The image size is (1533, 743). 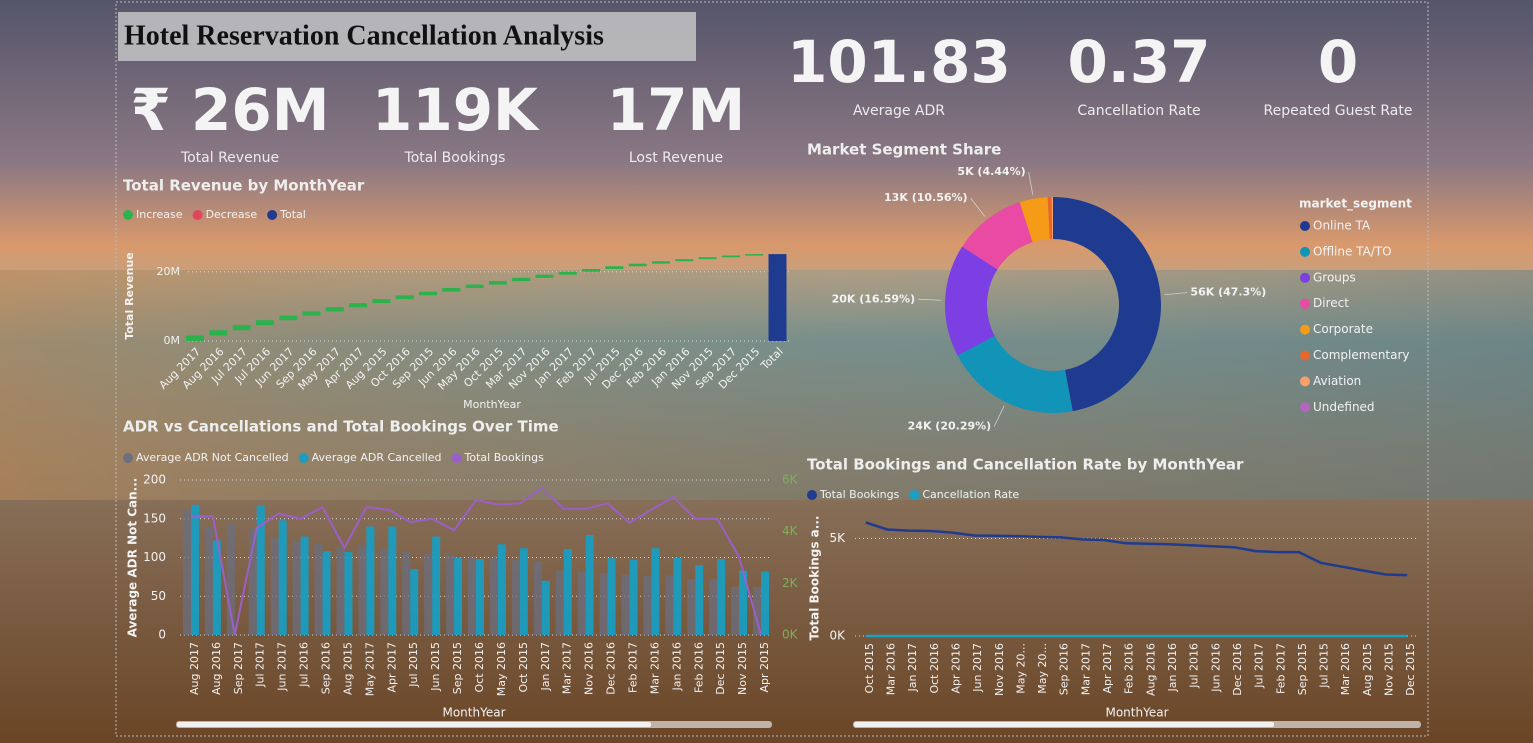 I want to click on kpi-label: Average ADR, so click(x=899, y=111).